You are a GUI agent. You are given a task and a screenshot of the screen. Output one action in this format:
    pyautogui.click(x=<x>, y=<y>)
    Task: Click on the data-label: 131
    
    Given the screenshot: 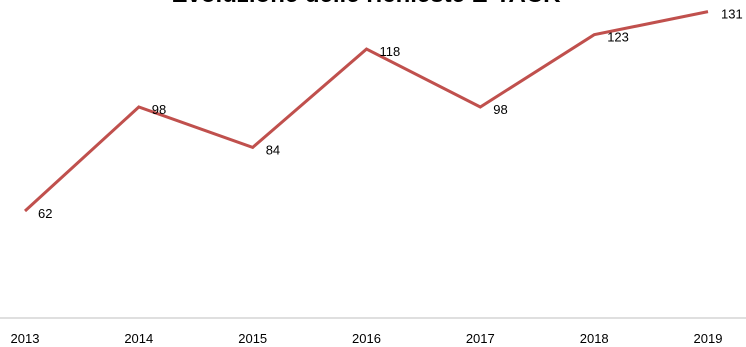 What is the action you would take?
    pyautogui.click(x=732, y=14)
    